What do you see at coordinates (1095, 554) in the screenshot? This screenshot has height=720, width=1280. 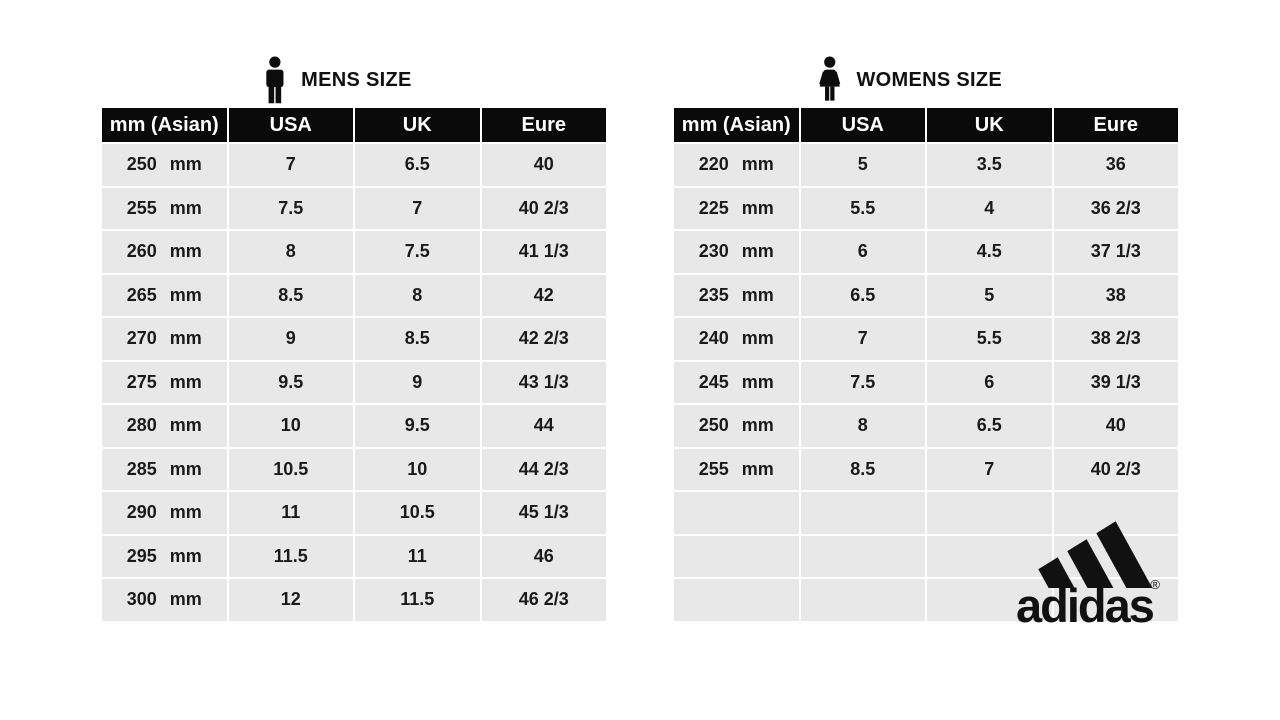 I see `adidas-three-bars-icon` at bounding box center [1095, 554].